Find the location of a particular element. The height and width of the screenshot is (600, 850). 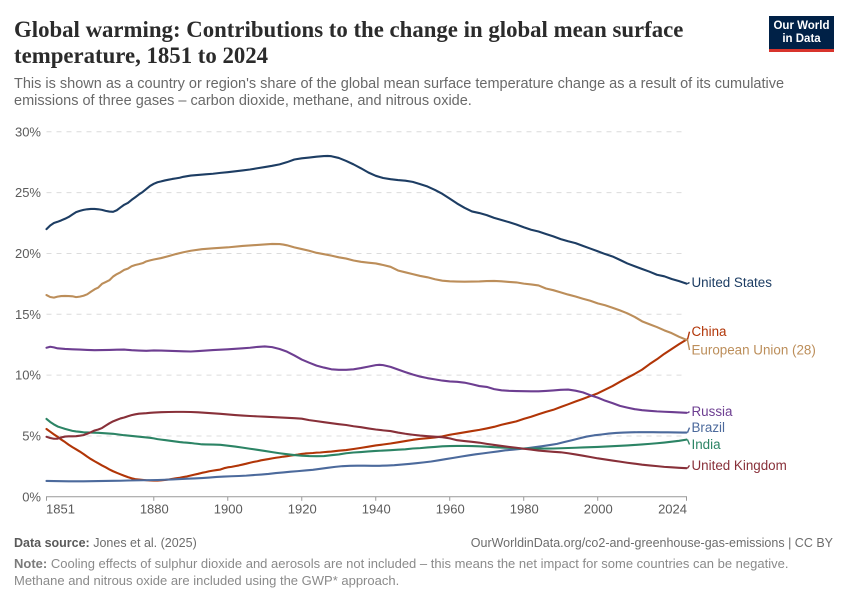

series-line-russia is located at coordinates (366, 379).